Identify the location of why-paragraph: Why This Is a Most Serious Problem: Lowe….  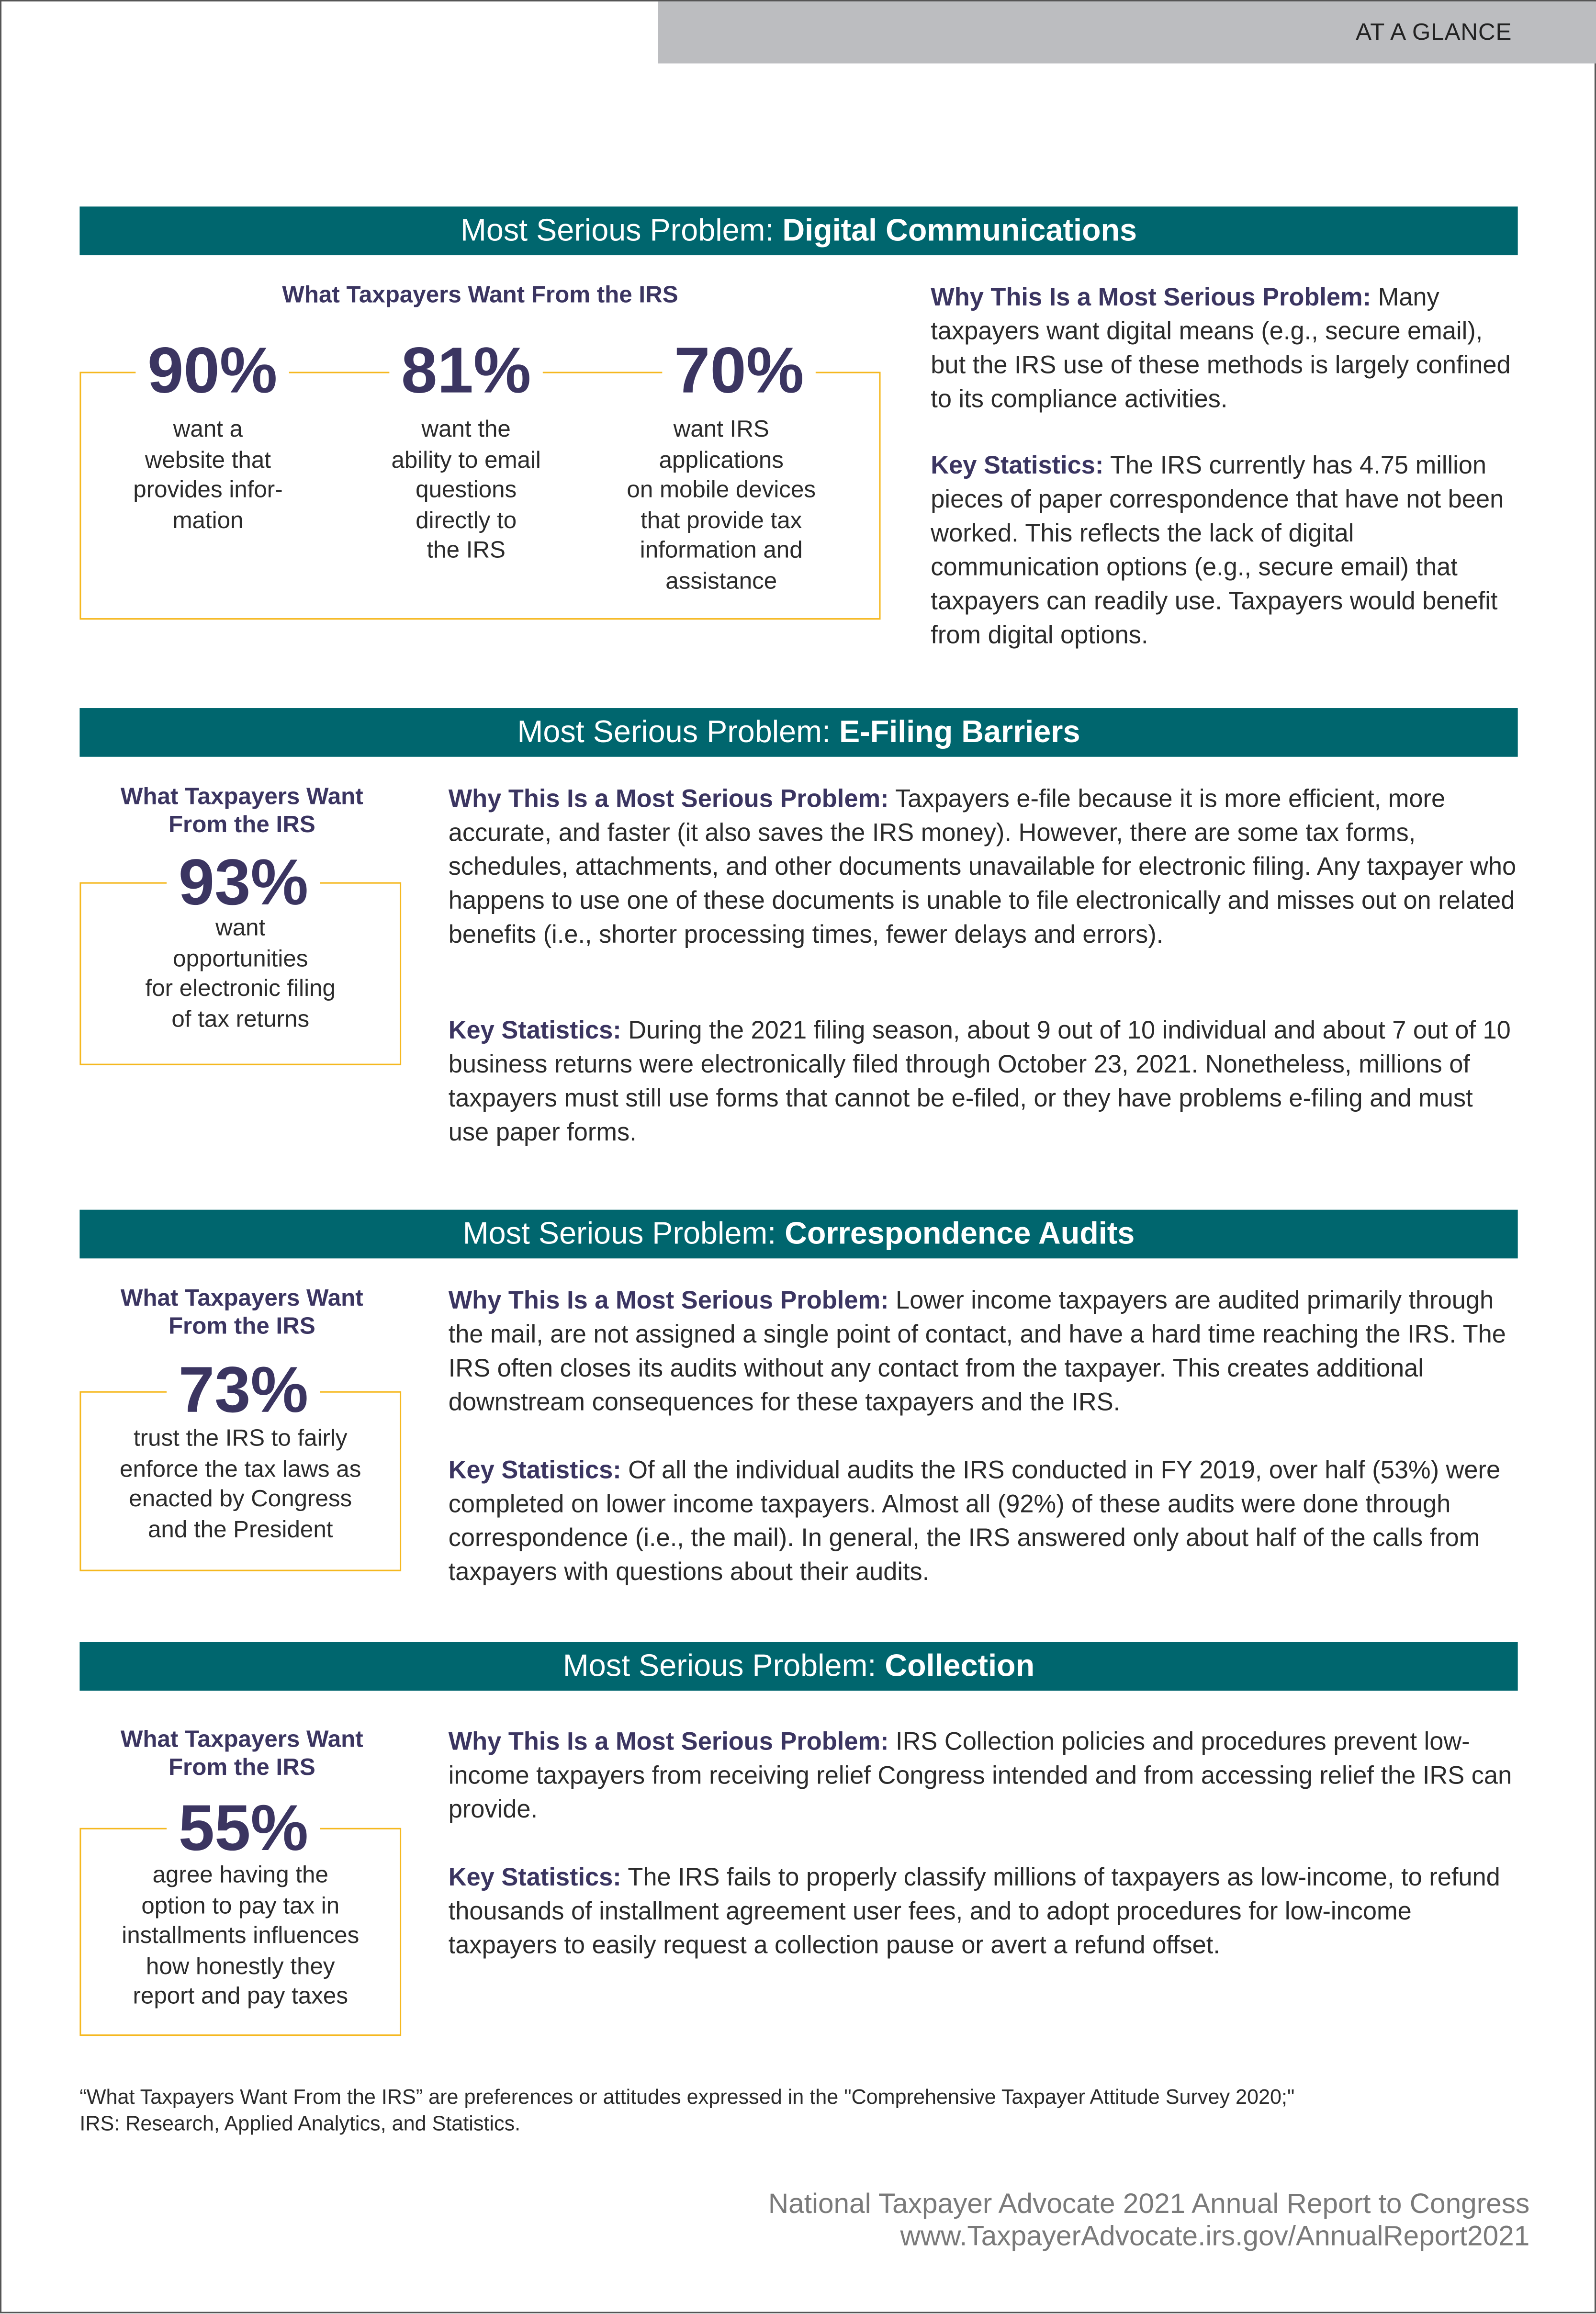
(983, 1351).